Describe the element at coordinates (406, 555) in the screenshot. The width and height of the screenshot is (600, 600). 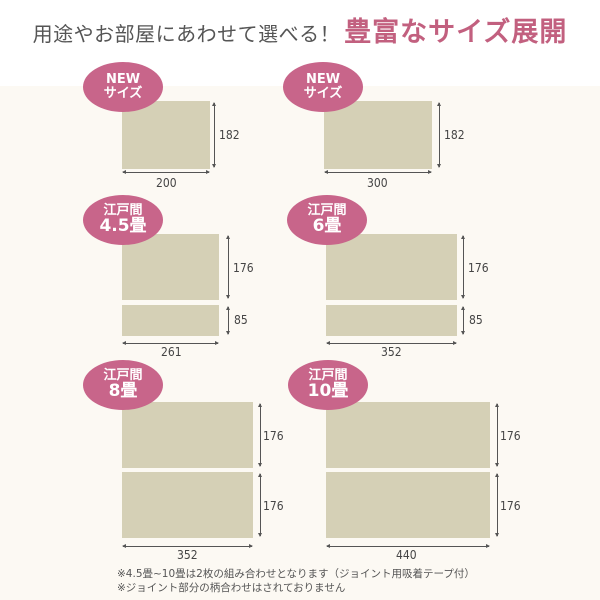
I see `width-label: 440` at that location.